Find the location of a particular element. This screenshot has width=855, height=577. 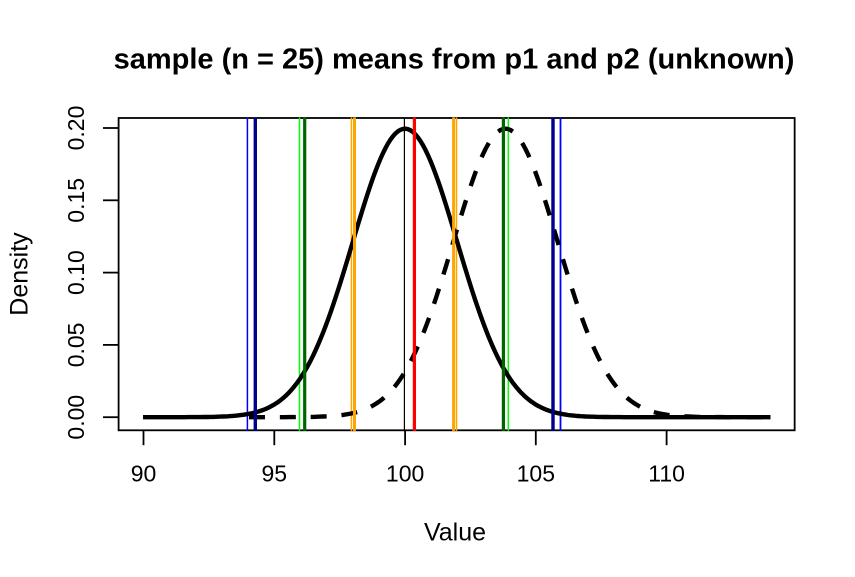

svg-text: 0.05 is located at coordinates (76, 345).